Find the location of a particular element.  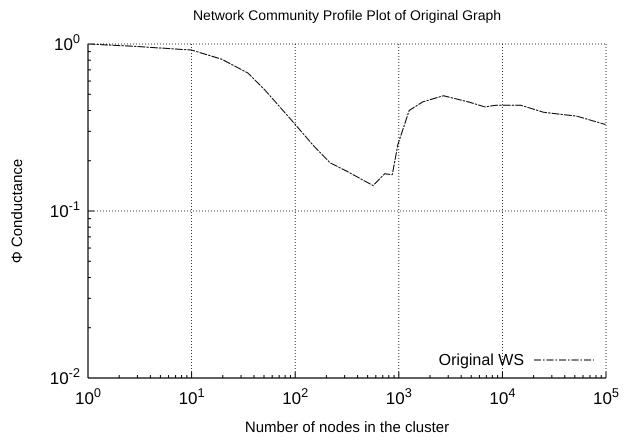

y-tick-label: 10$^{-1}$ is located at coordinates (65, 209).